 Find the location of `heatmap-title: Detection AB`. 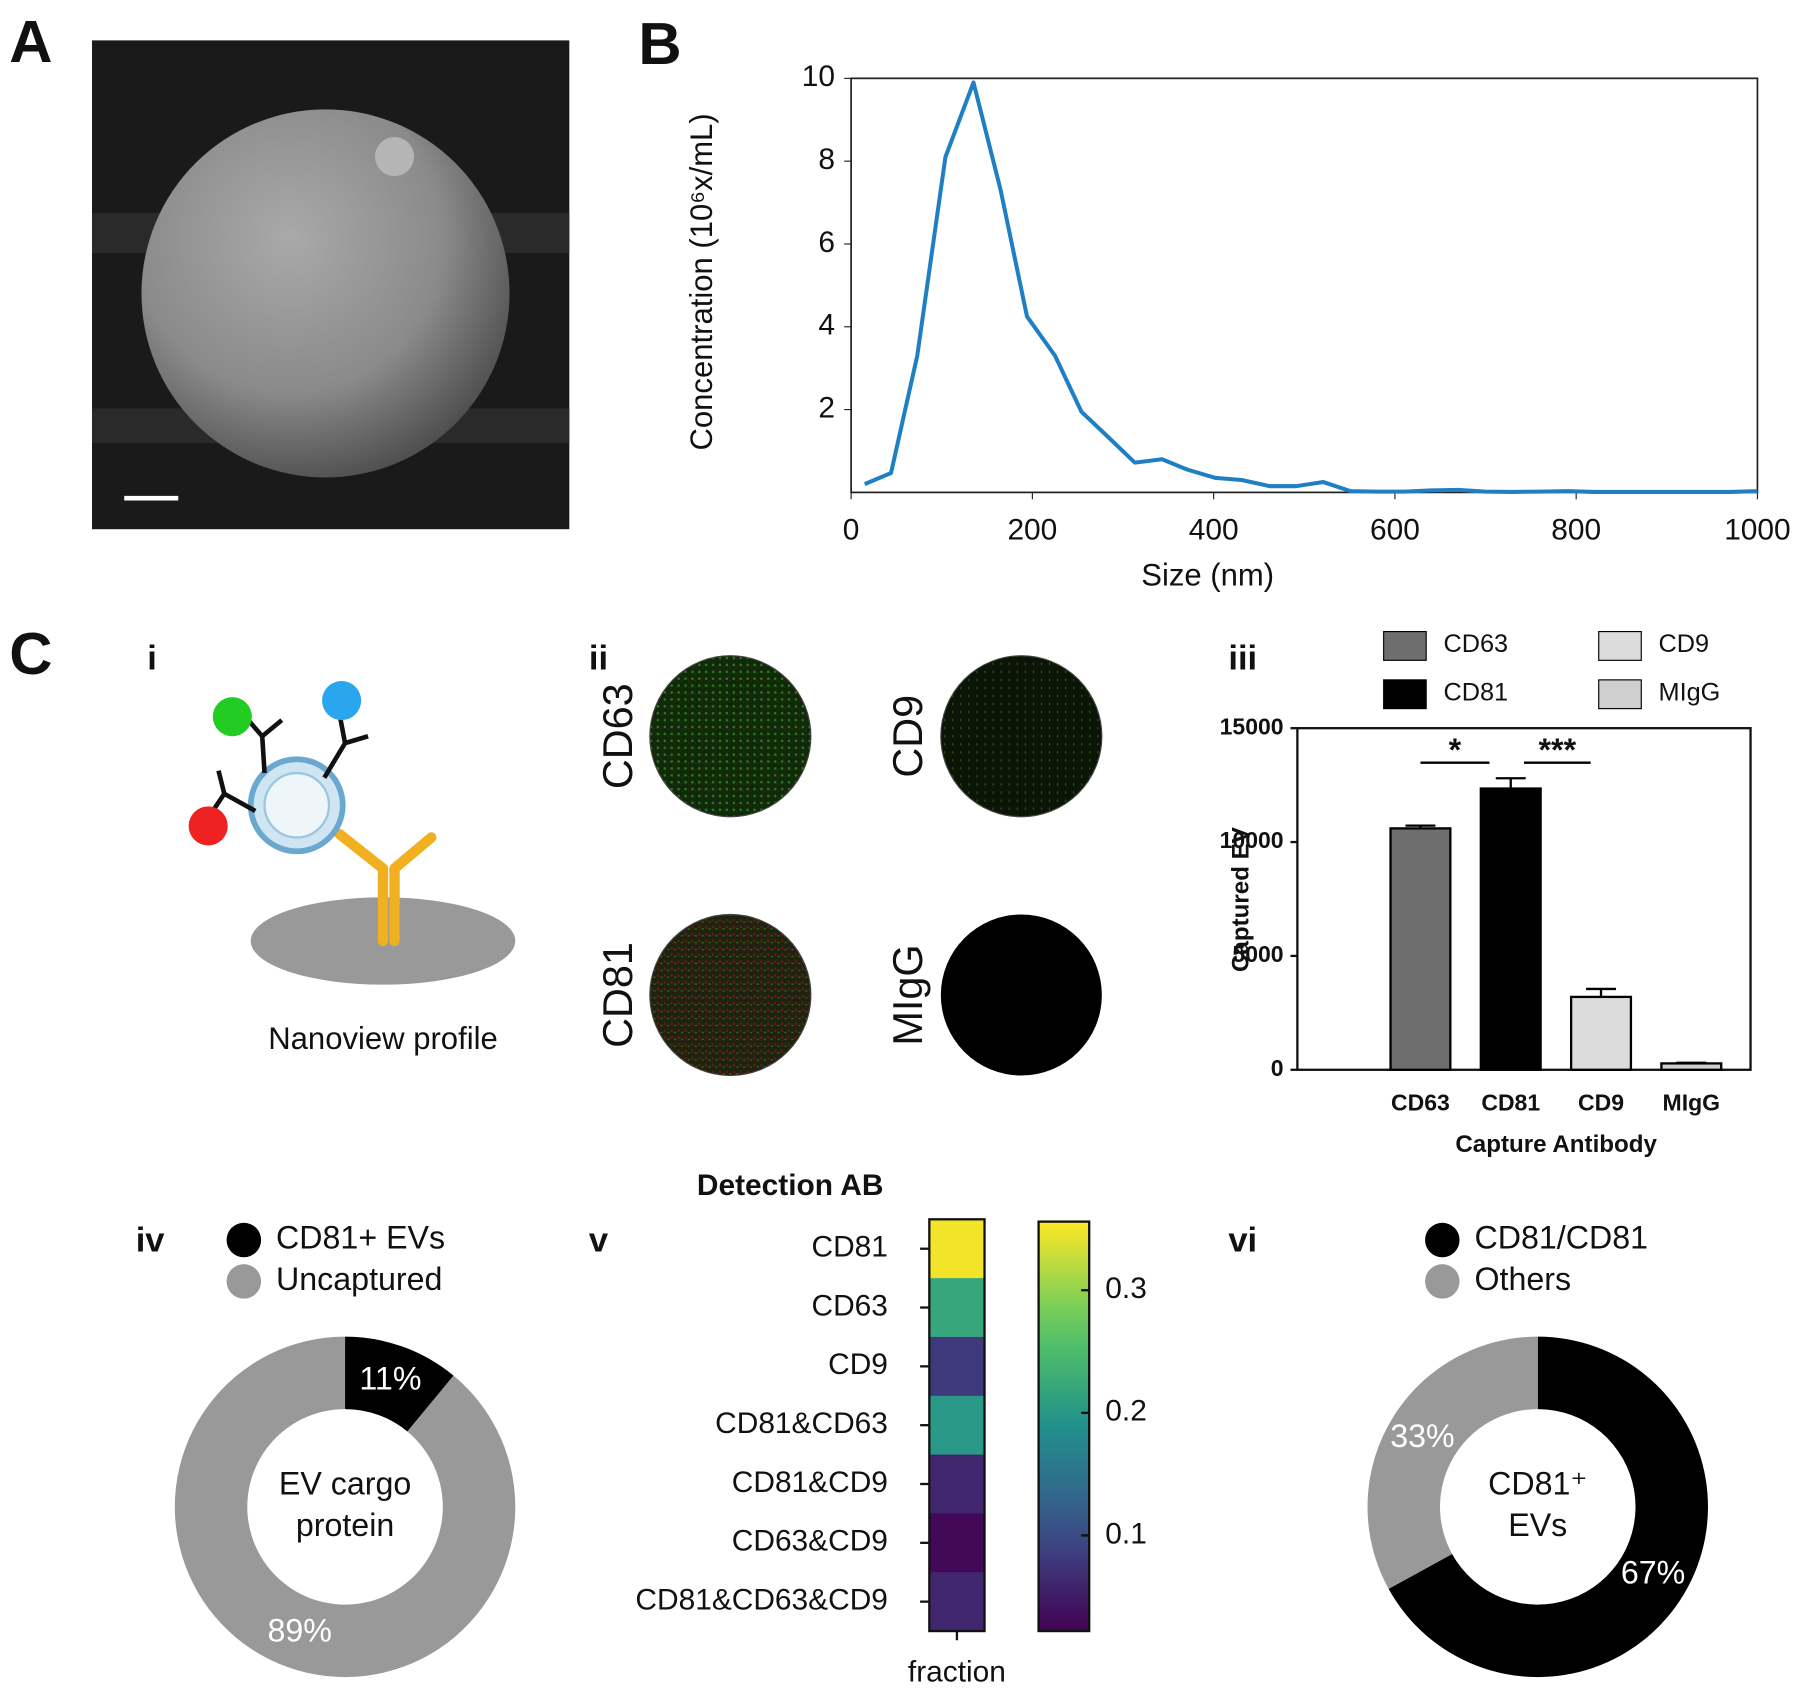

heatmap-title: Detection AB is located at coordinates (790, 1185).